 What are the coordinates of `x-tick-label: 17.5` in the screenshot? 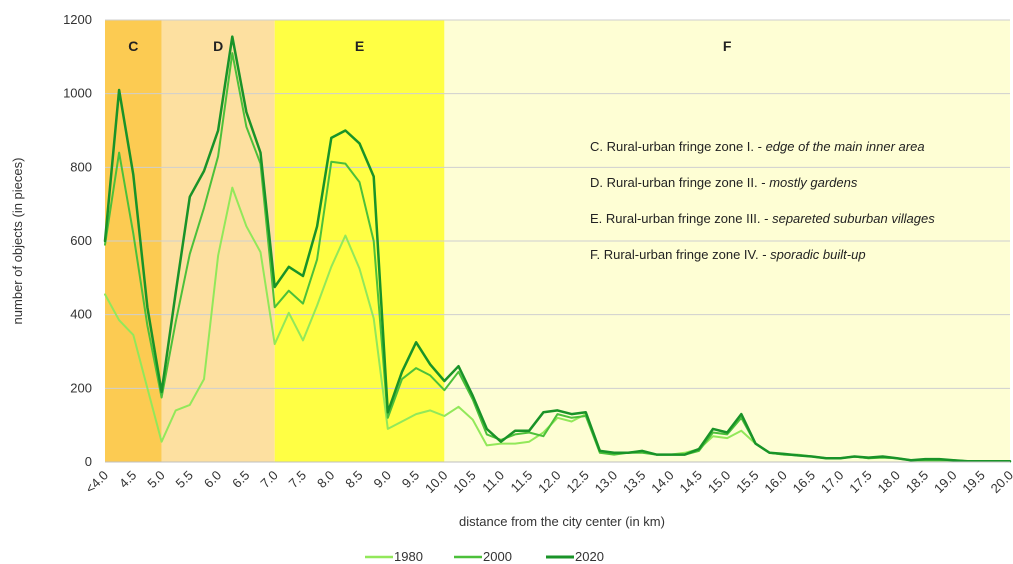 It's located at (860, 482).